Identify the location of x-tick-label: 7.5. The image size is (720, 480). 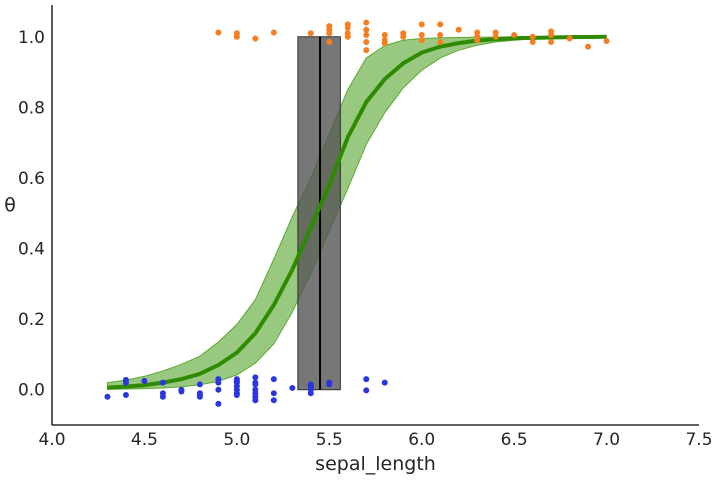
(698, 440).